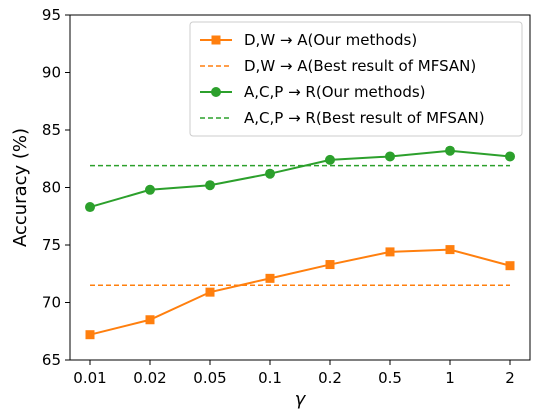 The width and height of the screenshot is (550, 415). I want to click on y-axis-label: Accuracy (%), so click(20, 187).